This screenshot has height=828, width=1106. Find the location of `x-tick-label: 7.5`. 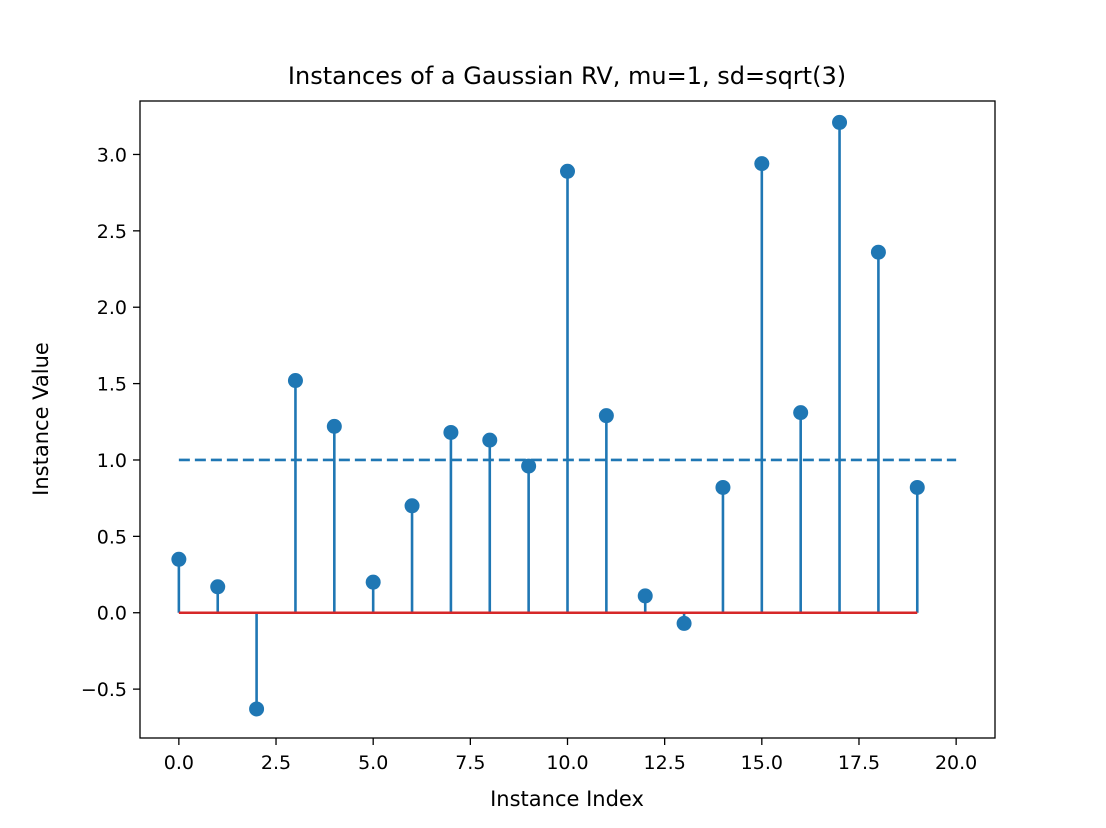

x-tick-label: 7.5 is located at coordinates (470, 763).